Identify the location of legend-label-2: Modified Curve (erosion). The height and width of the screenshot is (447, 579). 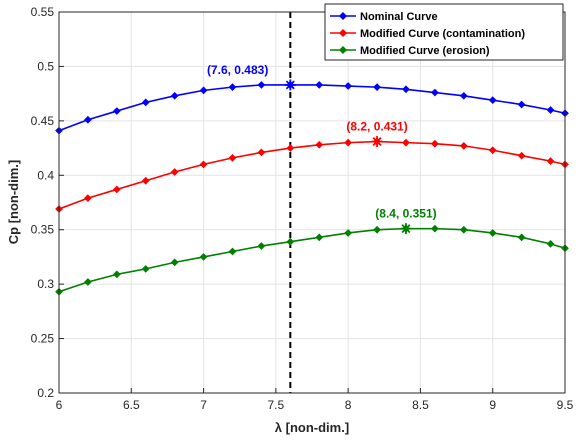
(425, 51).